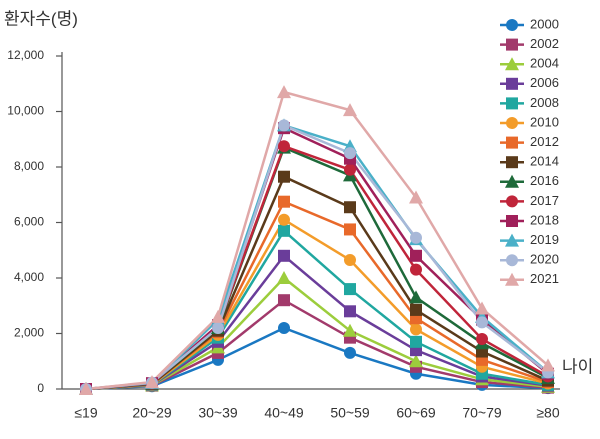  Describe the element at coordinates (544, 82) in the screenshot. I see `legend-label: 2006` at that location.